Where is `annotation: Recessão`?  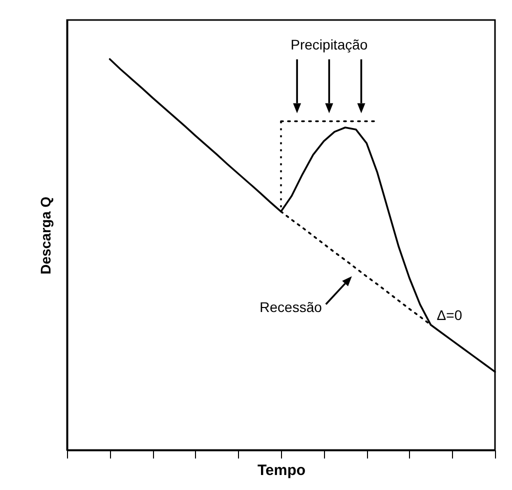
annotation: Recessão is located at coordinates (291, 307).